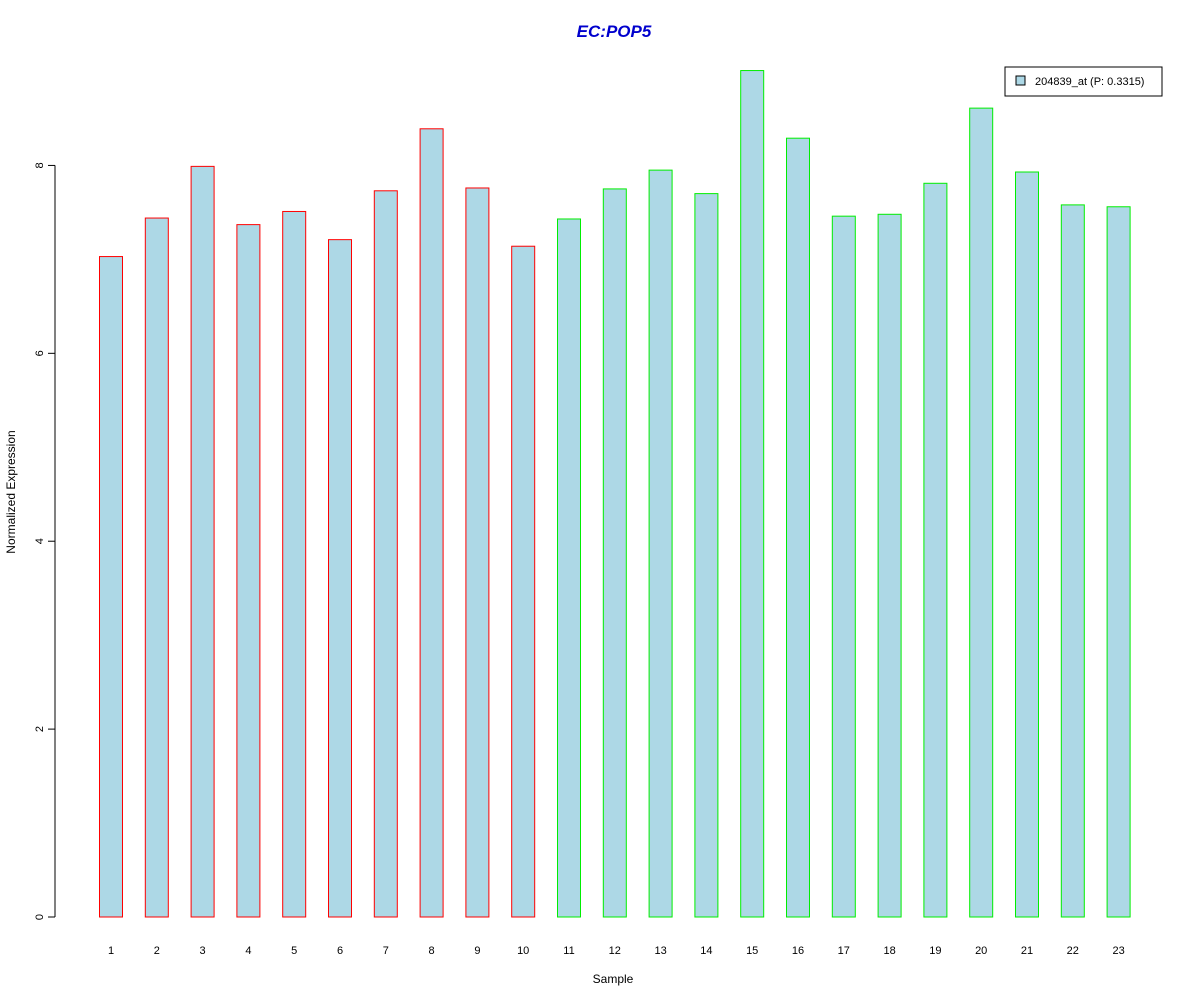 The image size is (1200, 1000). What do you see at coordinates (798, 951) in the screenshot?
I see `x-tick-label: 16` at bounding box center [798, 951].